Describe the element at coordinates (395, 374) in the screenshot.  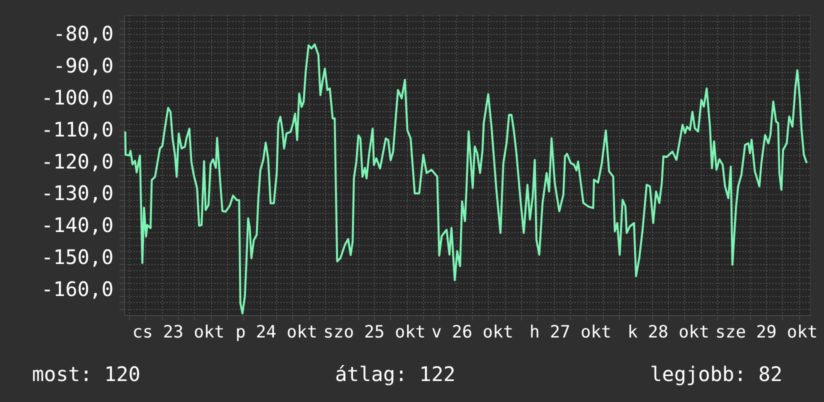
I see `text: átlag: 122` at that location.